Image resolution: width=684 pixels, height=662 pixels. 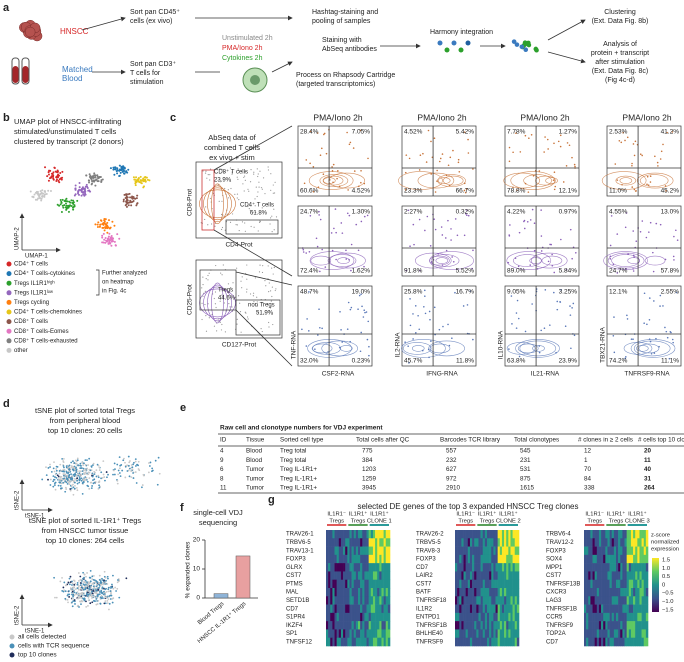 I want to click on label: (targeted transcriptomics), so click(x=335, y=84).